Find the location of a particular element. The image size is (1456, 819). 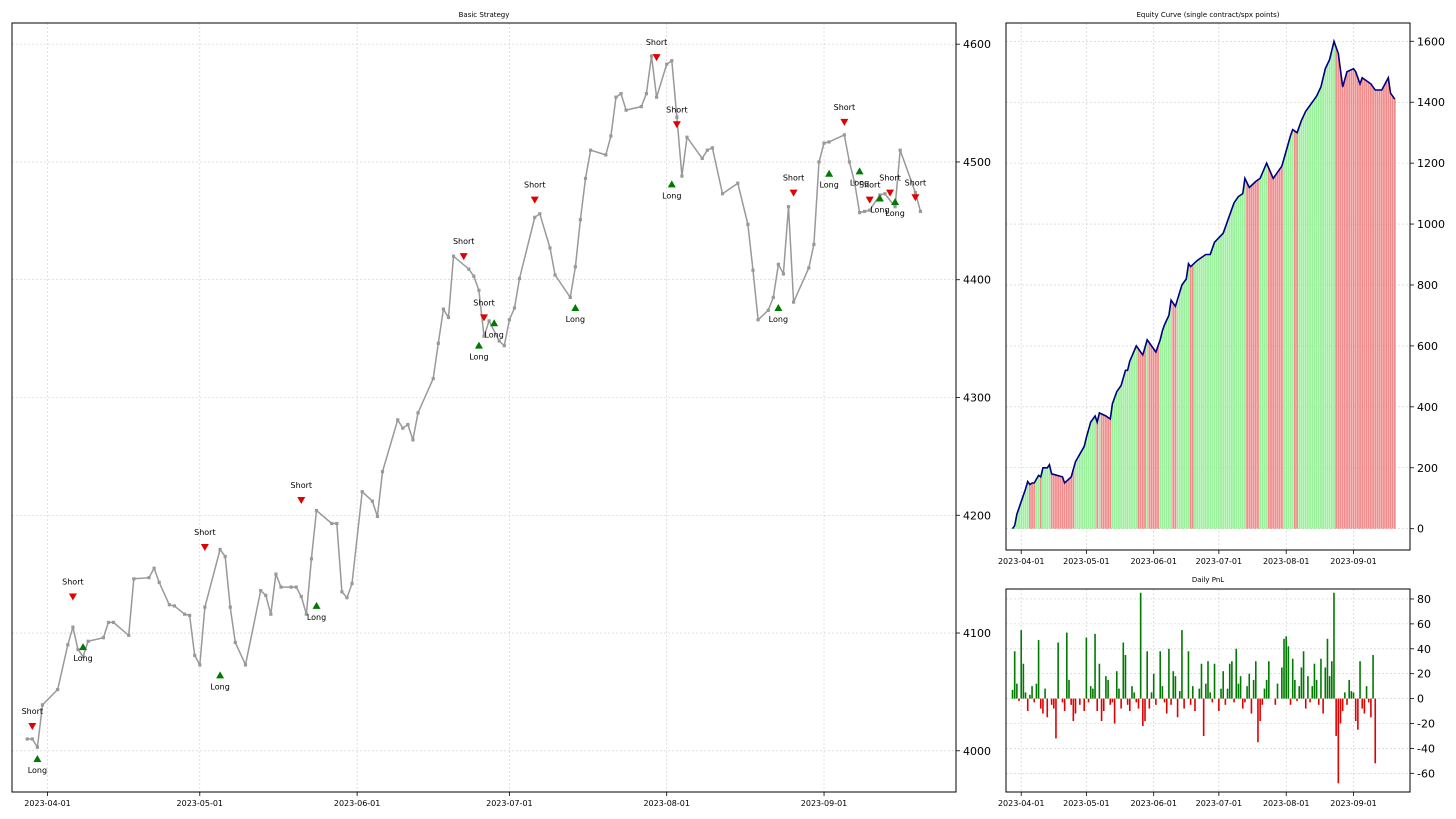

y-tick-label: 1400 is located at coordinates (1431, 102).